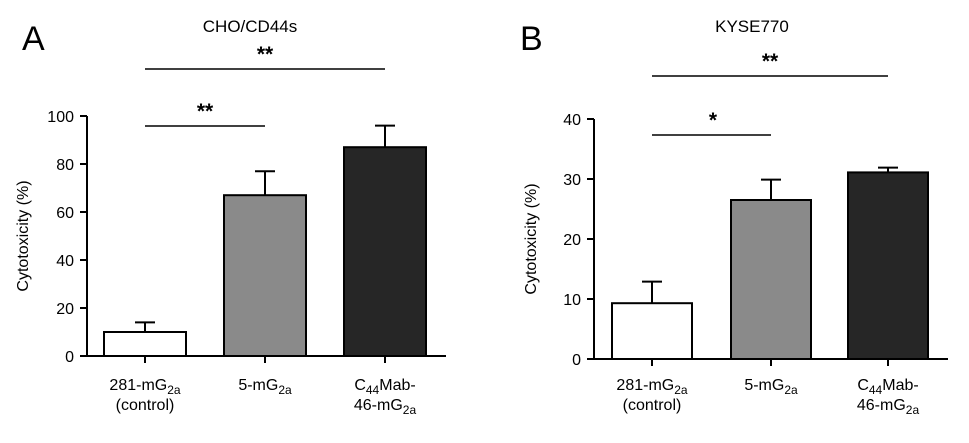 This screenshot has height=443, width=969. Describe the element at coordinates (33, 39) in the screenshot. I see `panel-letter: A` at that location.